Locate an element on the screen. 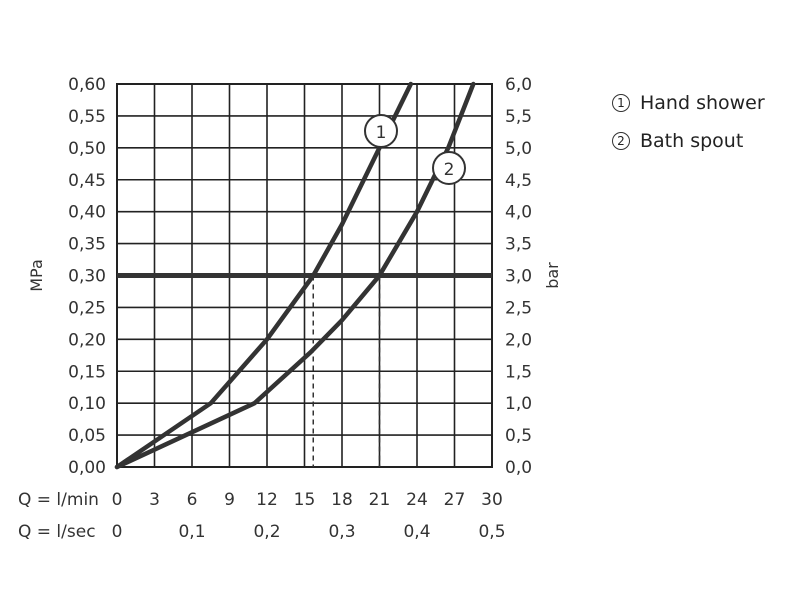 Image resolution: width=800 pixels, height=600 pixels. y-tick-label-right: 0,0 is located at coordinates (518, 468).